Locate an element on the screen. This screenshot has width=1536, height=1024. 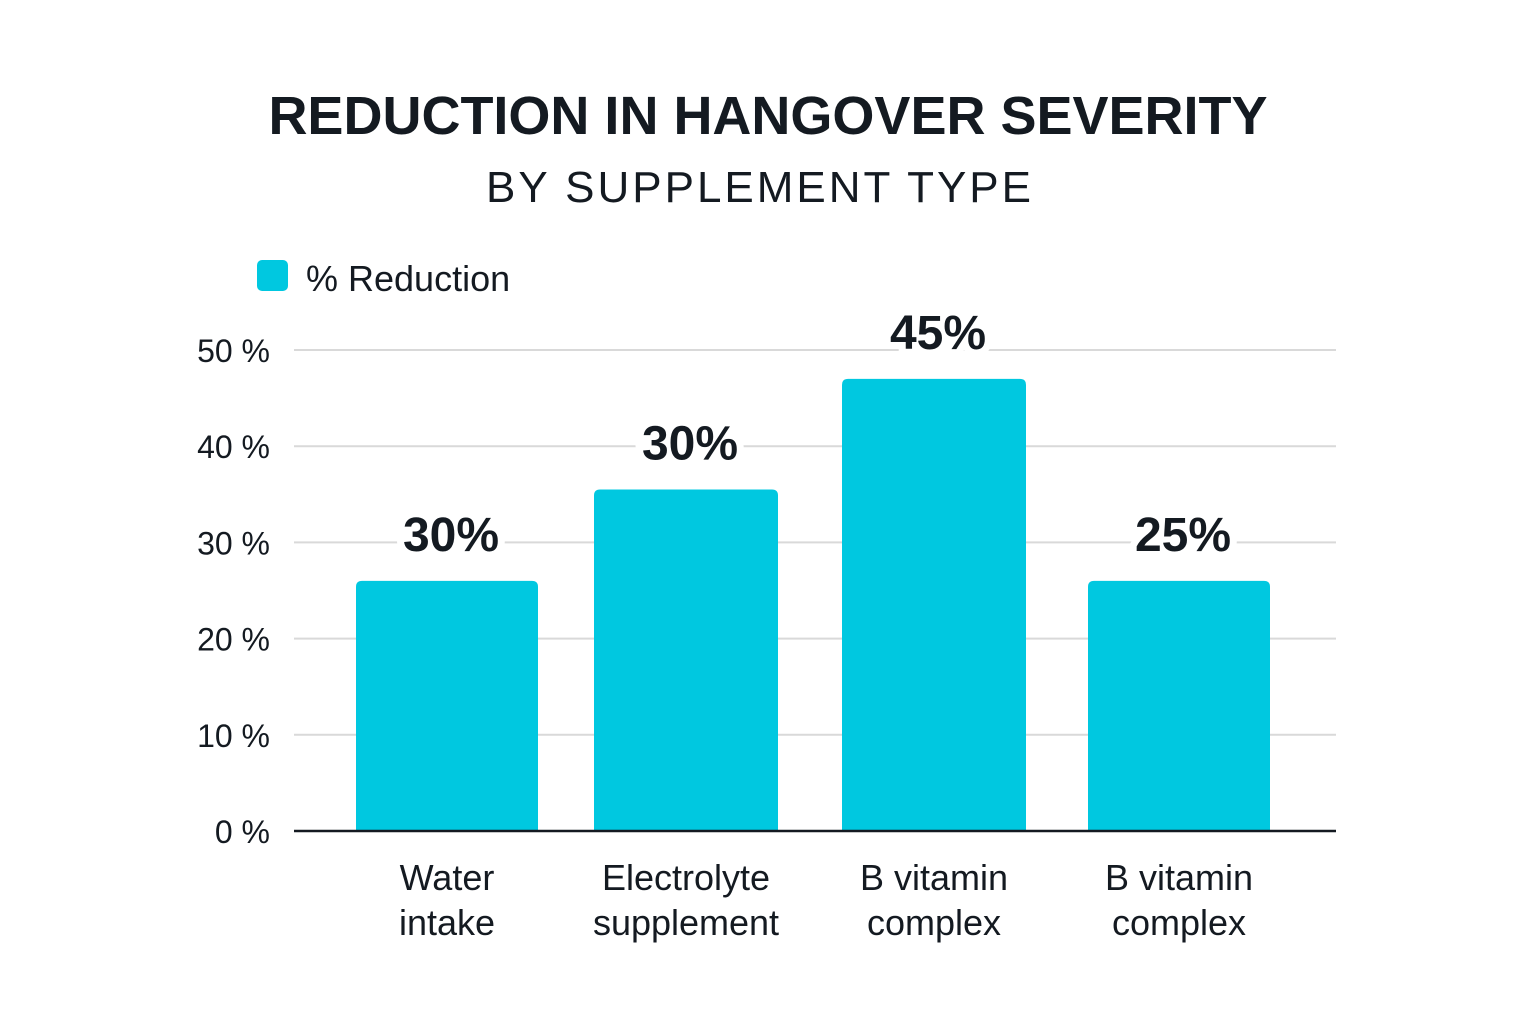
y-tick-label: 50 % is located at coordinates (233, 351).